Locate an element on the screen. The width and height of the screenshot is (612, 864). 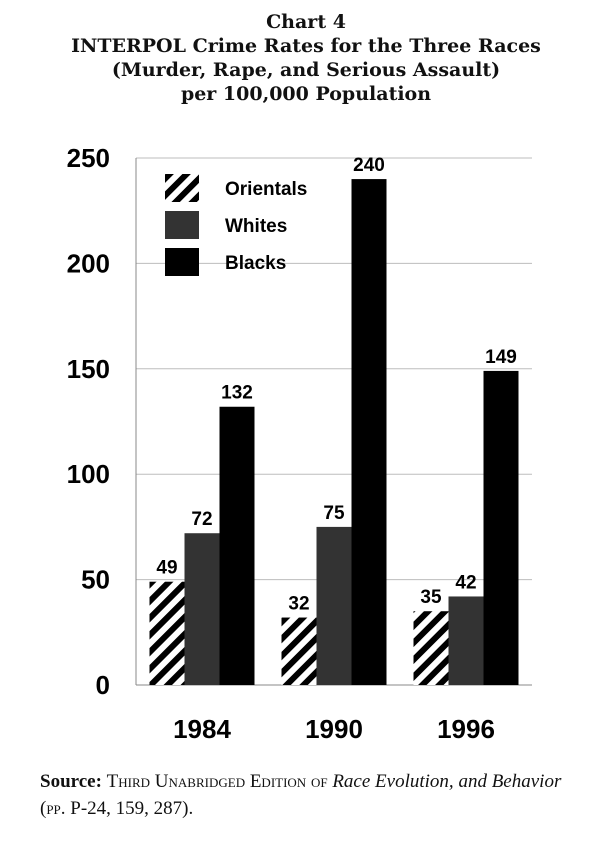
source-pages: (pp. P-24, 159, 287). is located at coordinates (117, 808).